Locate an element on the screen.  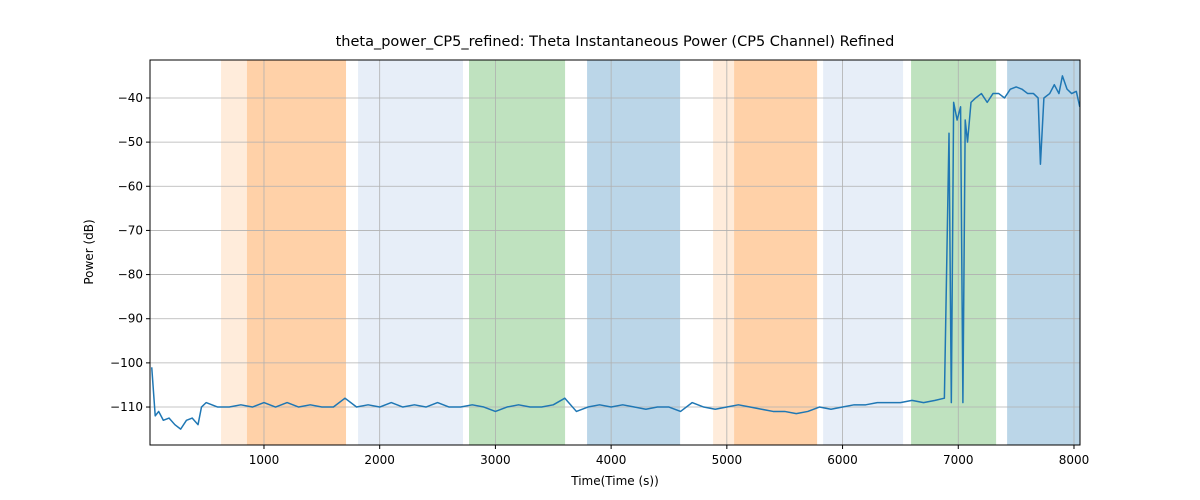
x-tick-label: 6000 is located at coordinates (842, 460).